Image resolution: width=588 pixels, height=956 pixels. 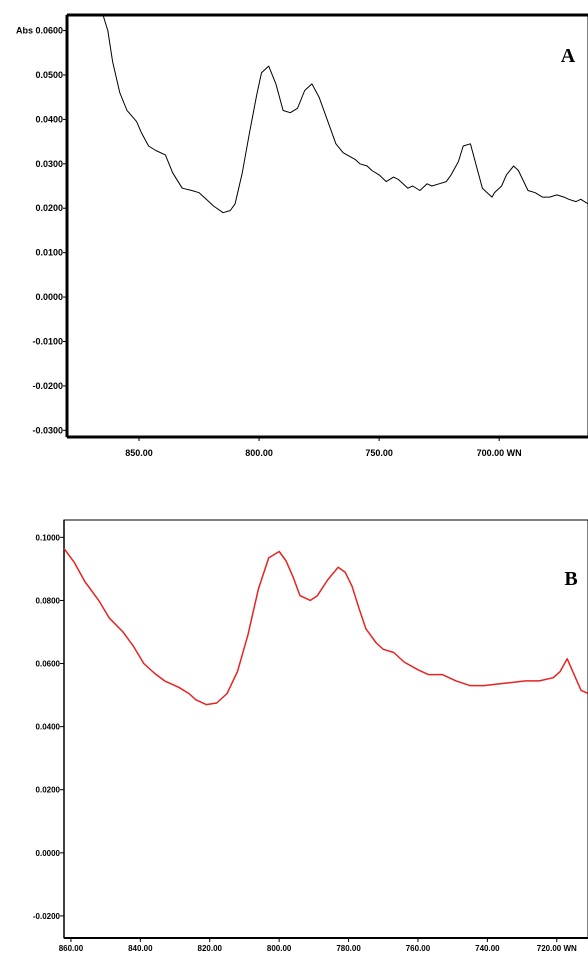 I want to click on x-tick-label-b: 780.00, so click(x=348, y=948).